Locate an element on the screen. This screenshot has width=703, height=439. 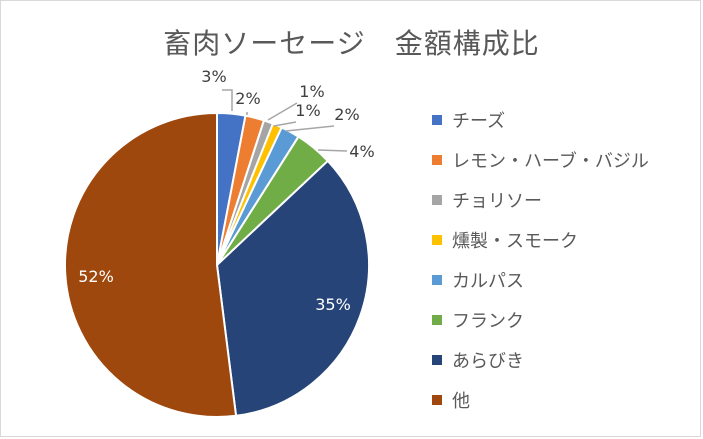
data-label-3: 1% is located at coordinates (311, 91).